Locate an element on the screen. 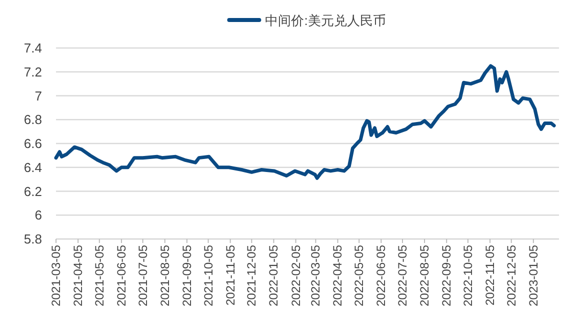 The width and height of the screenshot is (583, 332). x-tick-label: 2021-12-05 is located at coordinates (251, 275).